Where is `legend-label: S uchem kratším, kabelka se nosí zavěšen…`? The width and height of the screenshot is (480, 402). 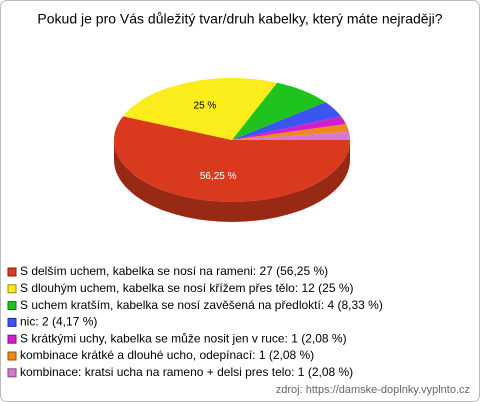 legend-label: S uchem kratším, kabelka se nosí zavěšen… is located at coordinates (201, 305).